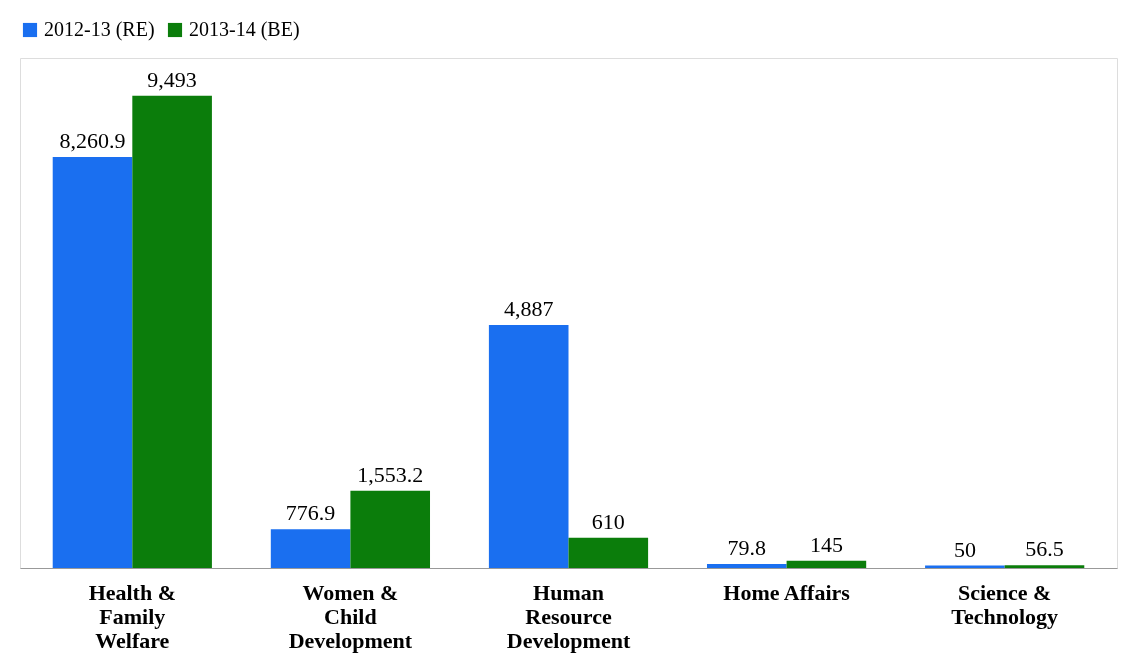  I want to click on data-label: 1,553.2, so click(390, 474).